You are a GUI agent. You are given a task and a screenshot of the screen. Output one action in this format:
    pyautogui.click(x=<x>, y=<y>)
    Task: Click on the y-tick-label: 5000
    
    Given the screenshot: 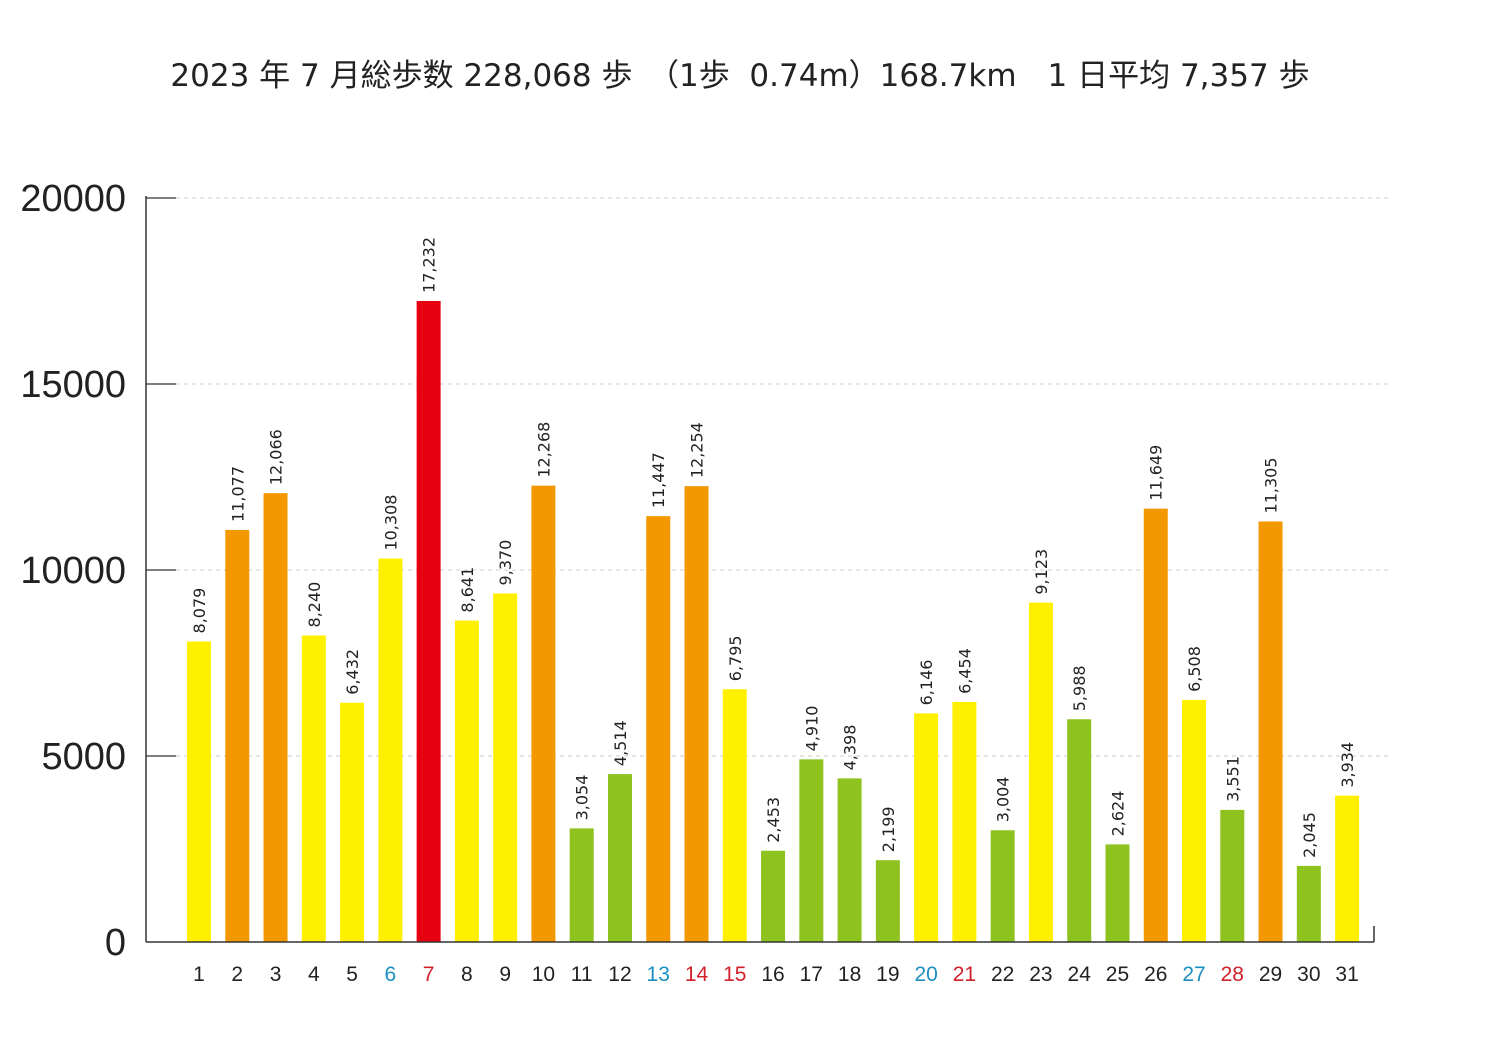 What is the action you would take?
    pyautogui.click(x=83, y=757)
    